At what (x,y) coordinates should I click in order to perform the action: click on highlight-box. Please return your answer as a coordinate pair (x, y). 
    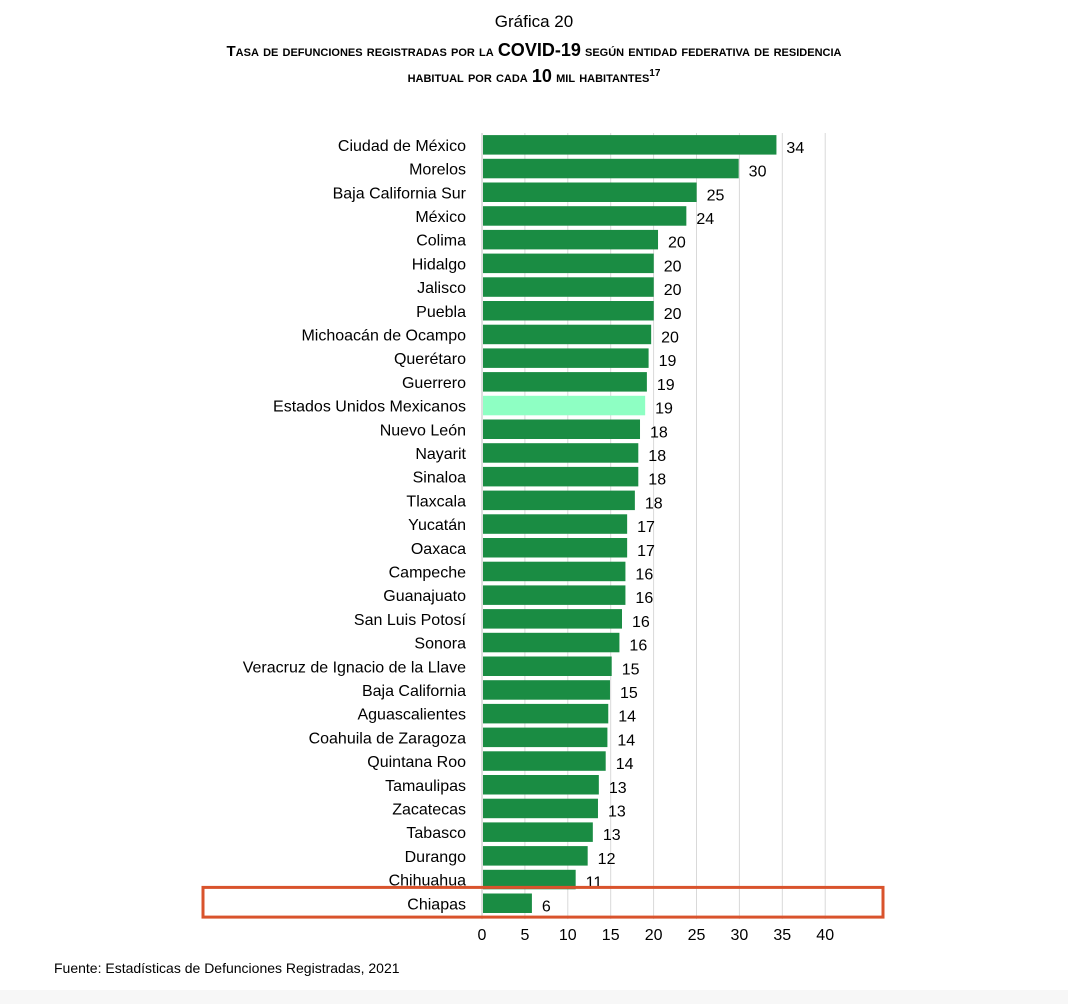
    Looking at the image, I should click on (543, 902).